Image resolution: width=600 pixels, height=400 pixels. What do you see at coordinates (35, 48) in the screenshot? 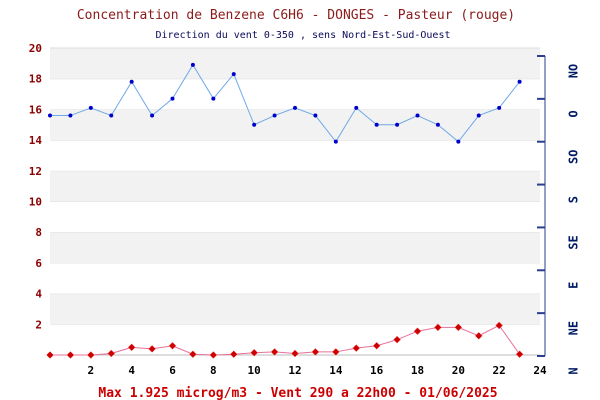
I see `y-tick-label: 20` at bounding box center [35, 48].